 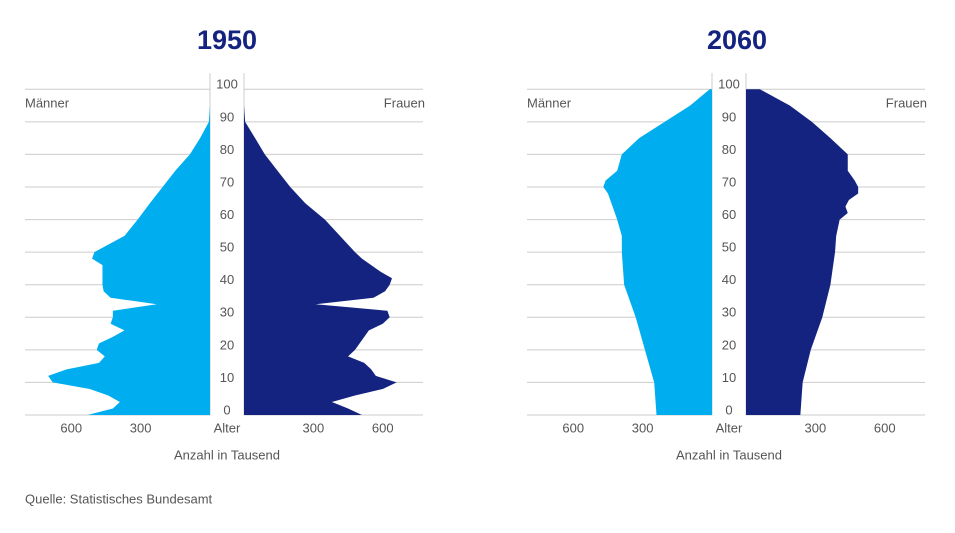 I want to click on source: Quelle: Statistisches Bundesamt, so click(x=119, y=498).